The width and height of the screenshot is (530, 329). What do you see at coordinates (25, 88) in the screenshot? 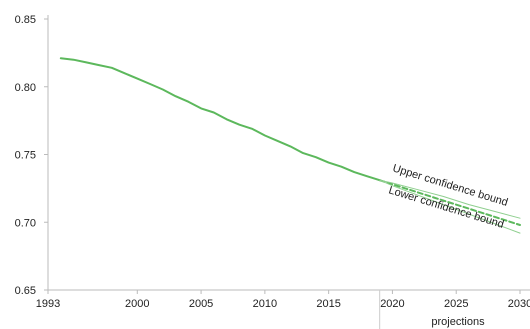
I see `y-tick-label: 0.80` at bounding box center [25, 88].